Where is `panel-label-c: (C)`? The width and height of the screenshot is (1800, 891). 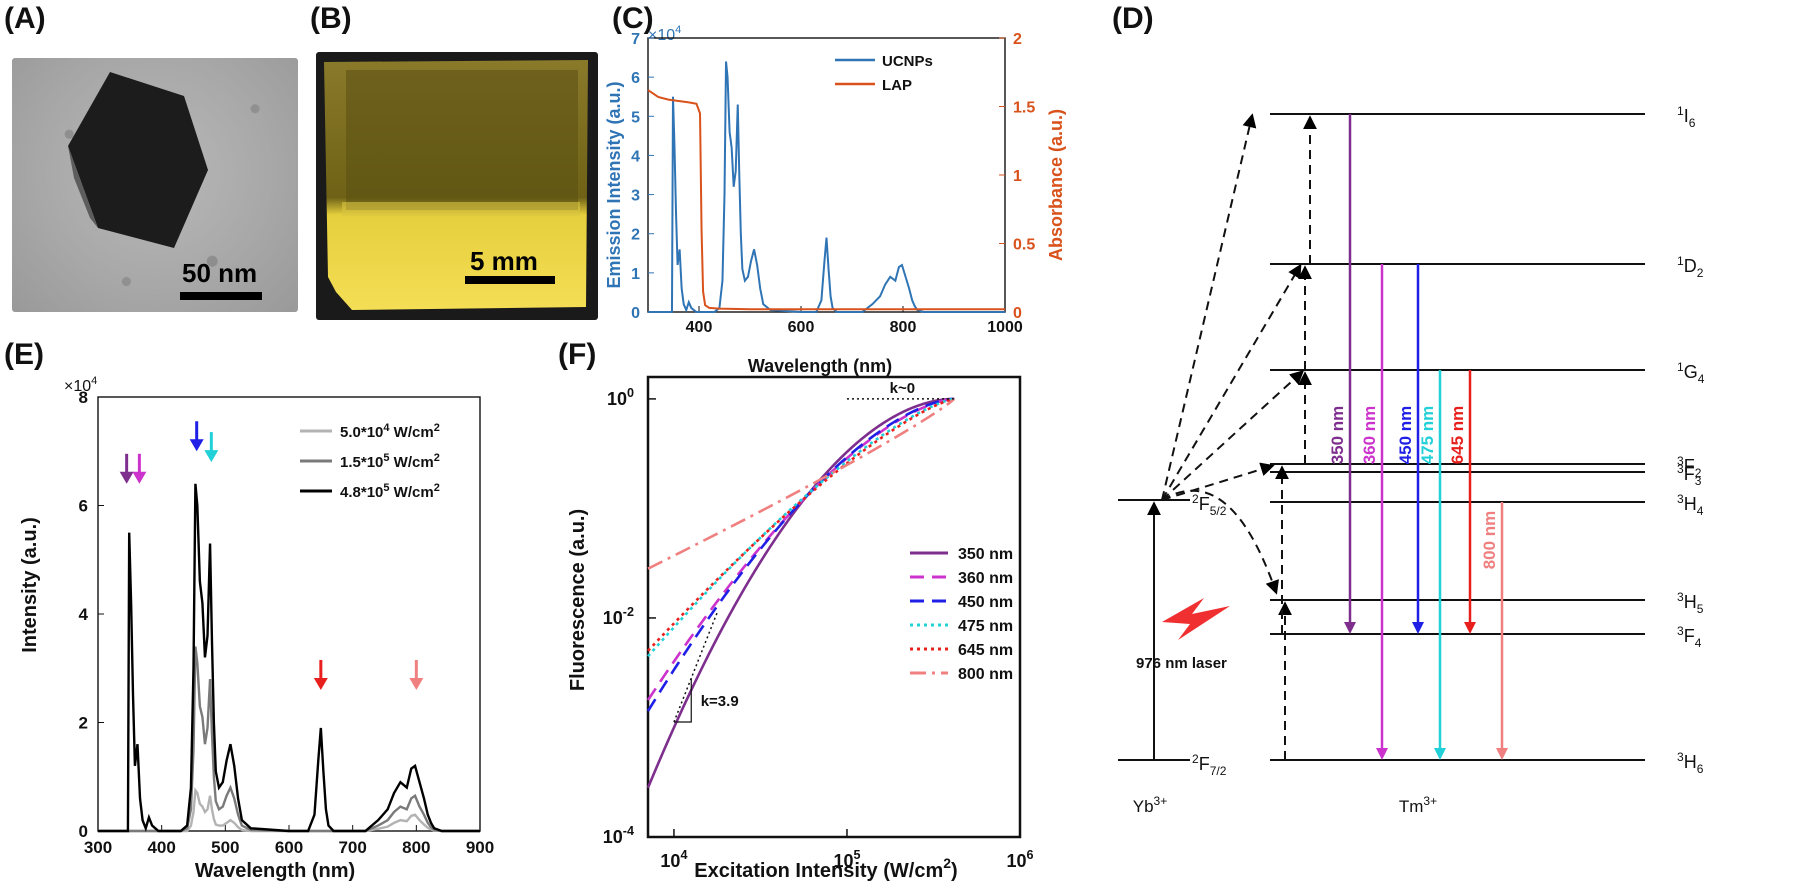 panel-label-c: (C) is located at coordinates (633, 18).